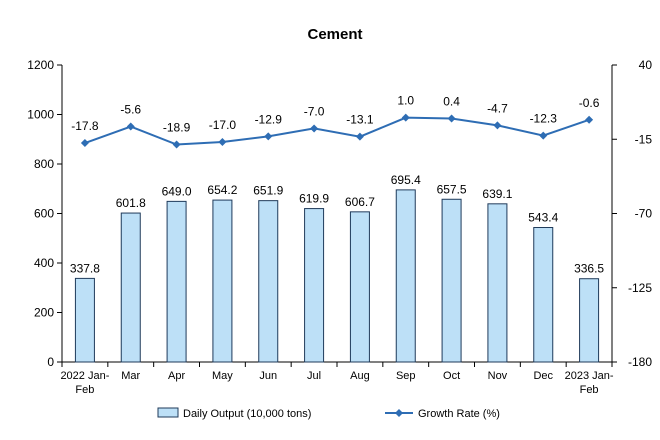 The image size is (660, 440). What do you see at coordinates (222, 376) in the screenshot?
I see `x-tick-label: May` at bounding box center [222, 376].